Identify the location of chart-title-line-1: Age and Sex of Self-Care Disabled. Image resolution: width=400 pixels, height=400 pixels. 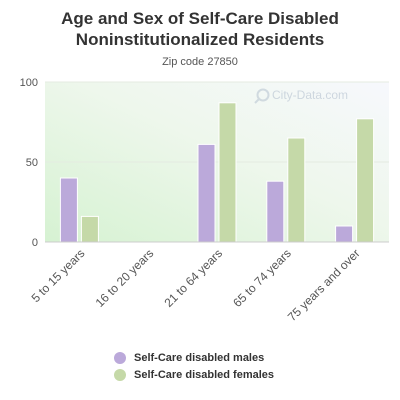
(200, 18).